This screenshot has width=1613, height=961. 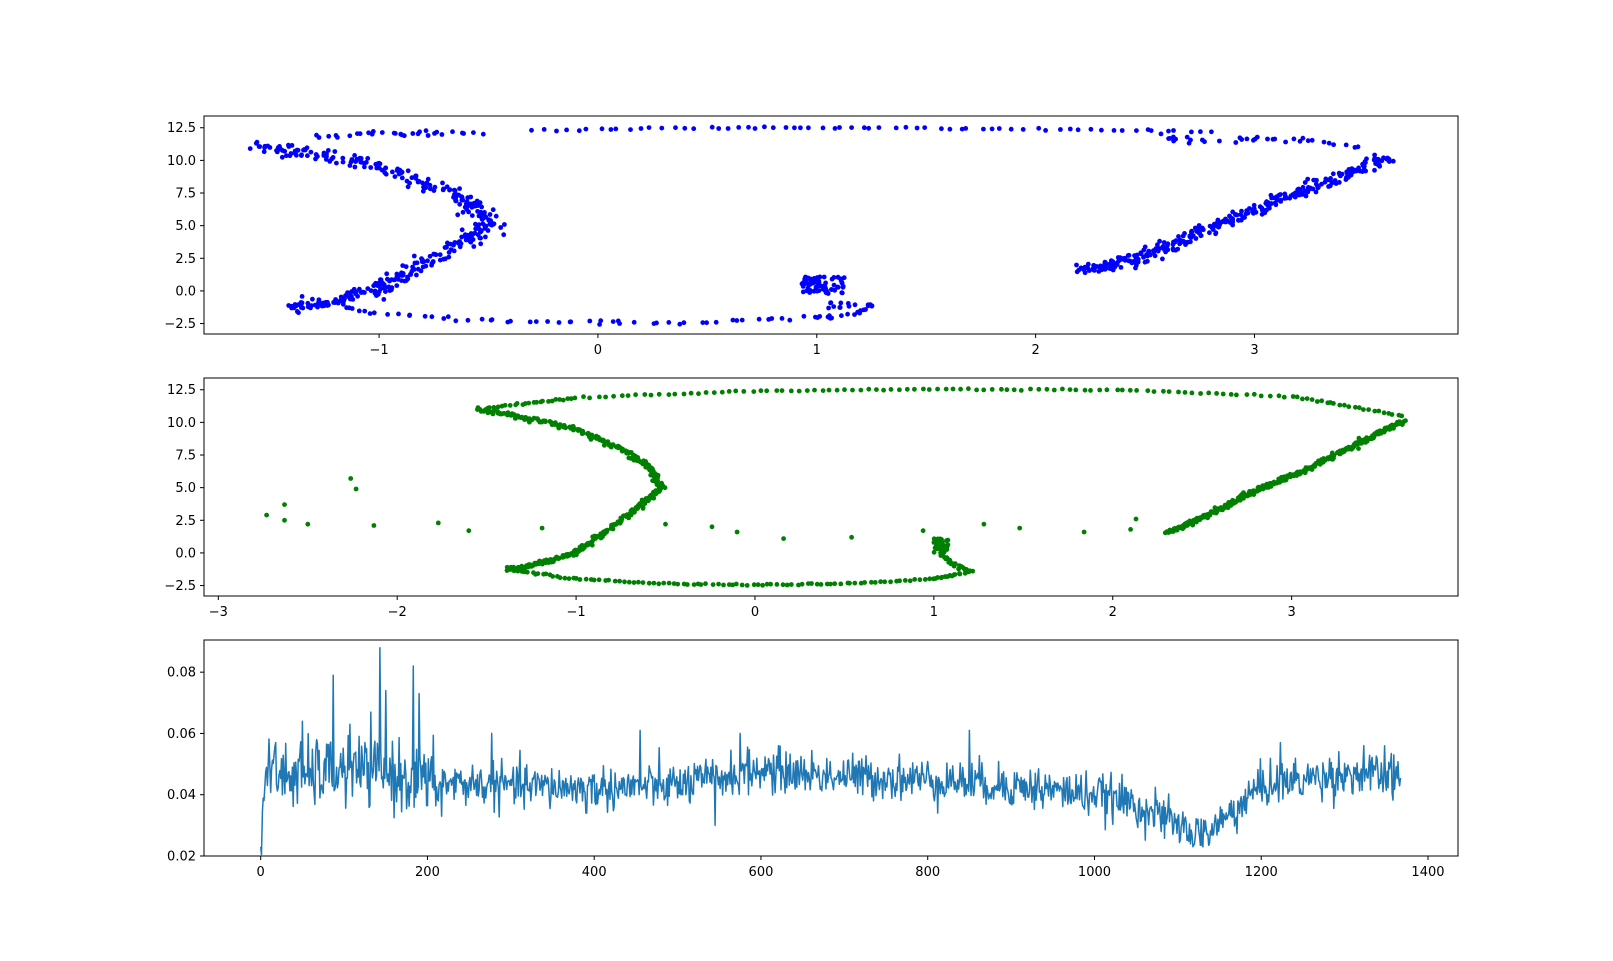 What do you see at coordinates (261, 872) in the screenshot?
I see `x-tick-label: 0` at bounding box center [261, 872].